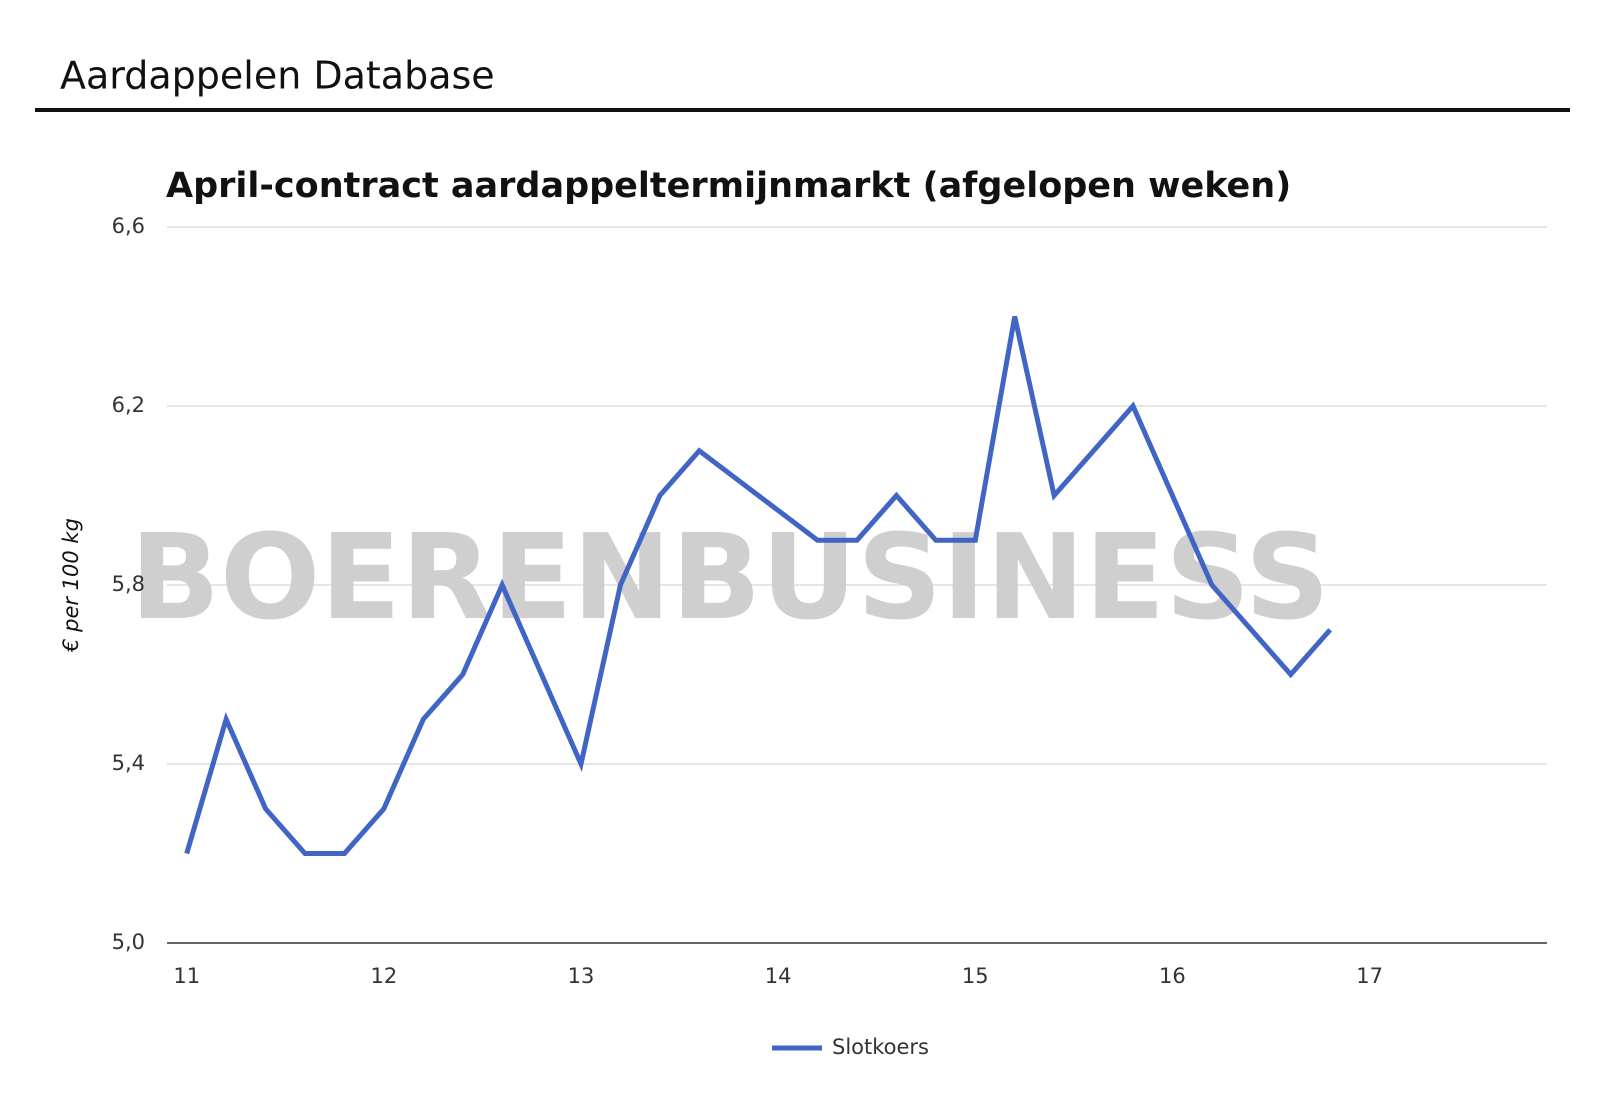 The width and height of the screenshot is (1616, 1108). I want to click on y-tick-label: 6,6, so click(128, 226).